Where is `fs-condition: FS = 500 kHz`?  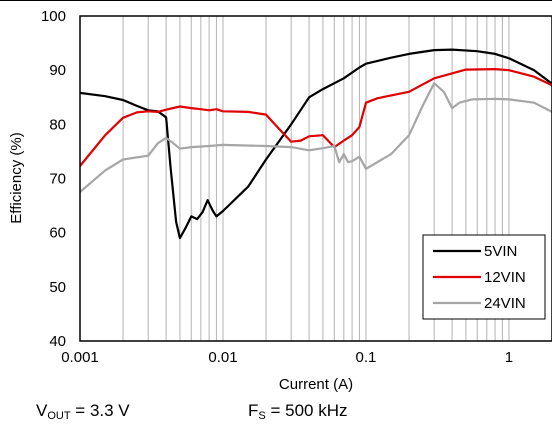 fs-condition: FS = 500 kHz is located at coordinates (297, 411).